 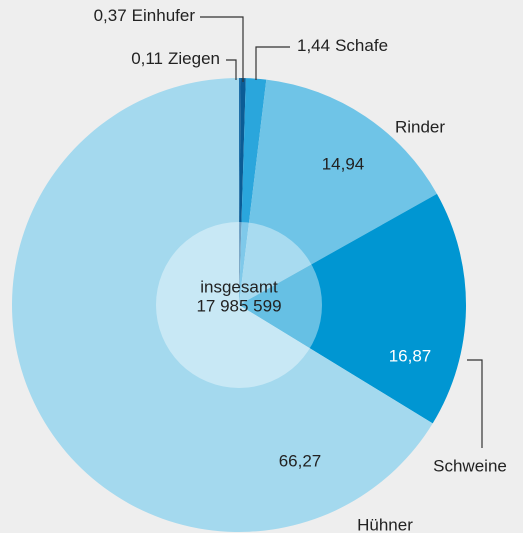 I want to click on value-label: 14,94, so click(x=343, y=163).